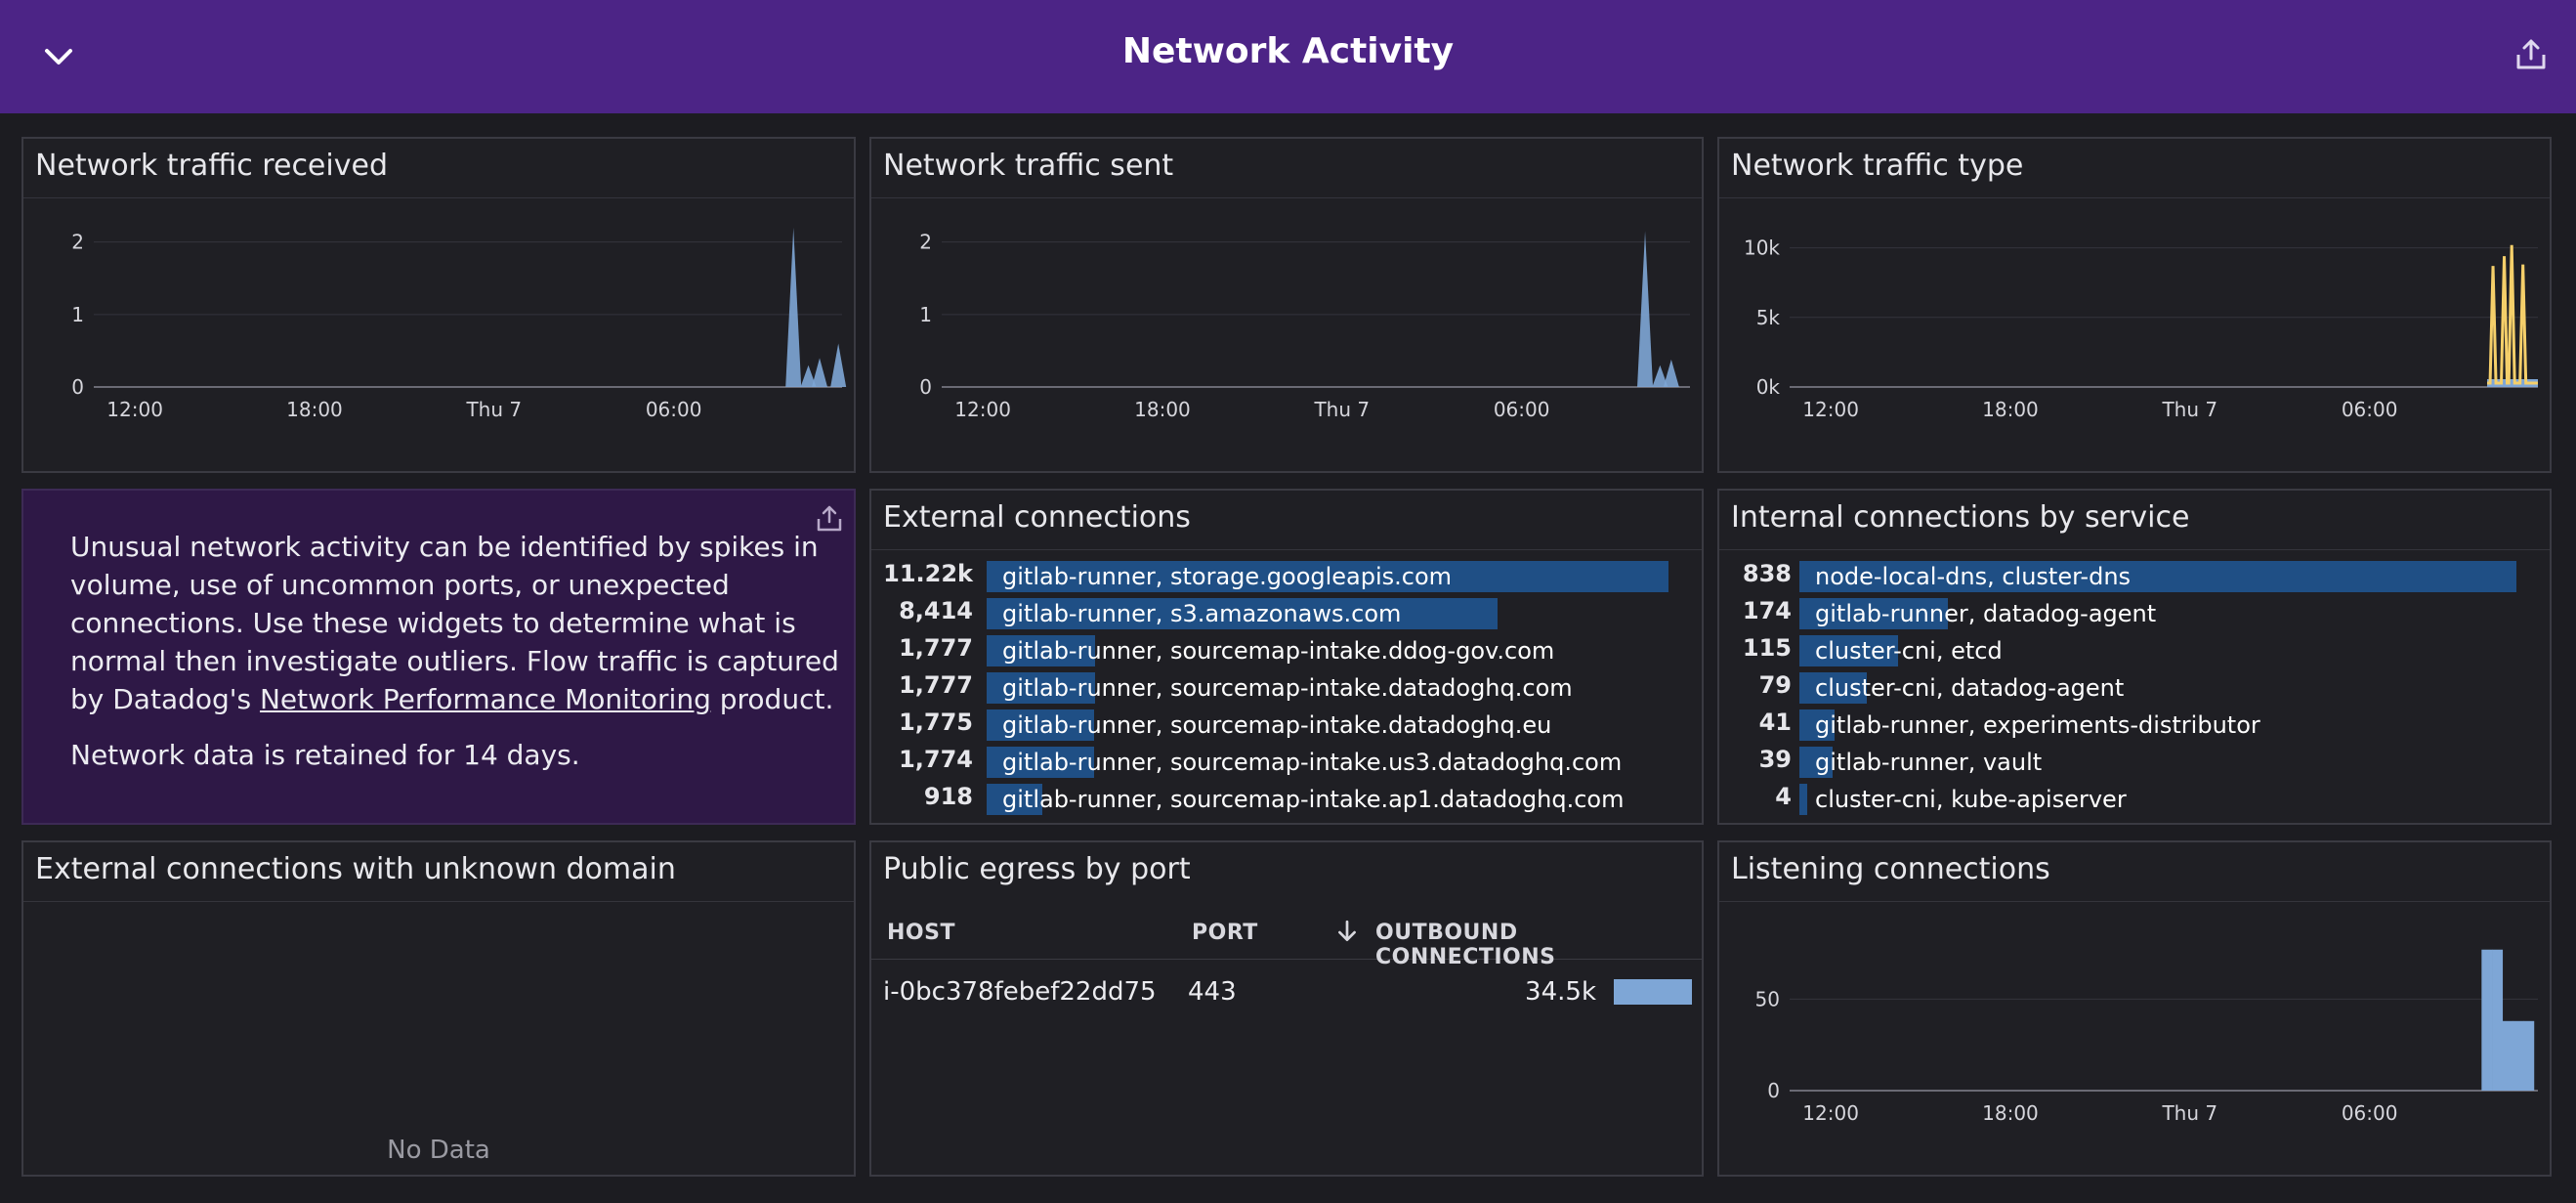  What do you see at coordinates (1767, 573) in the screenshot?
I see `toplist-value: 838` at bounding box center [1767, 573].